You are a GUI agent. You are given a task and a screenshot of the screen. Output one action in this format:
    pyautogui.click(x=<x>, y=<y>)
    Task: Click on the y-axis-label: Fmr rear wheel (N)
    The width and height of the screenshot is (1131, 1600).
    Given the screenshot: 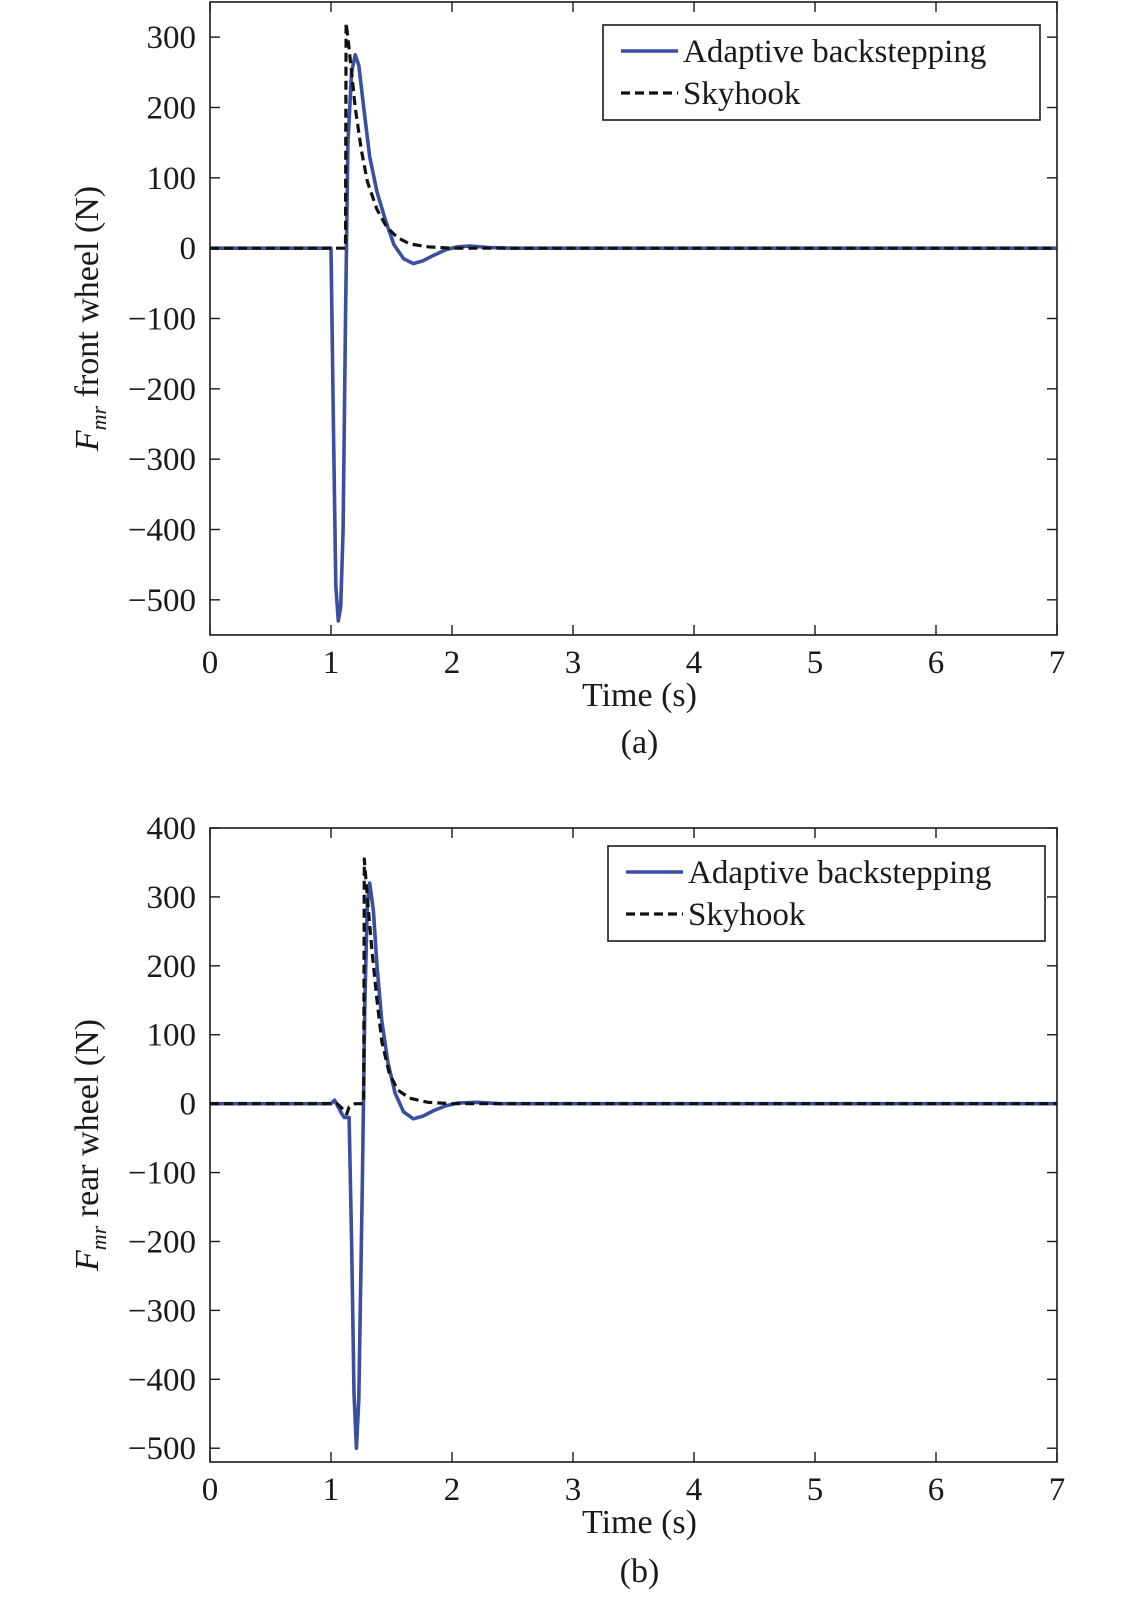 What is the action you would take?
    pyautogui.click(x=90, y=1145)
    